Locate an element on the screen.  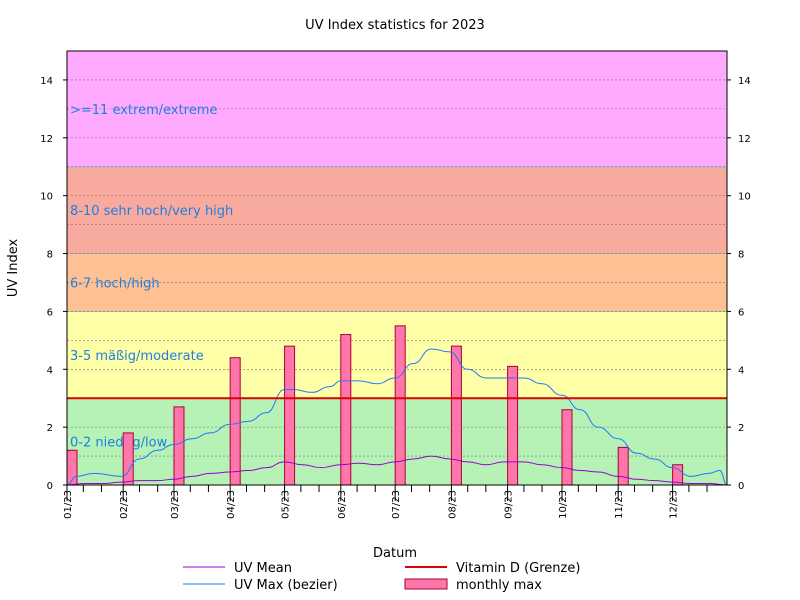
x-tick-label: 12/23 is located at coordinates (674, 504).